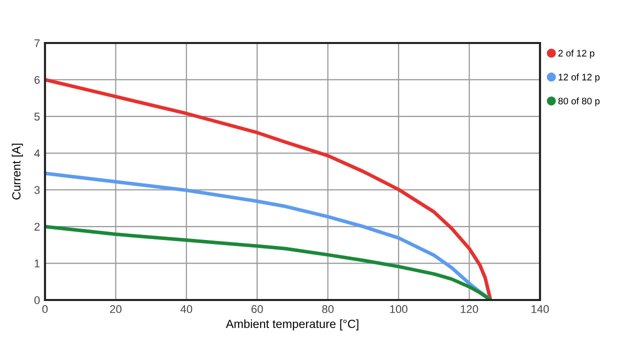 This screenshot has height=343, width=630. I want to click on y-tick-label: 0, so click(37, 300).